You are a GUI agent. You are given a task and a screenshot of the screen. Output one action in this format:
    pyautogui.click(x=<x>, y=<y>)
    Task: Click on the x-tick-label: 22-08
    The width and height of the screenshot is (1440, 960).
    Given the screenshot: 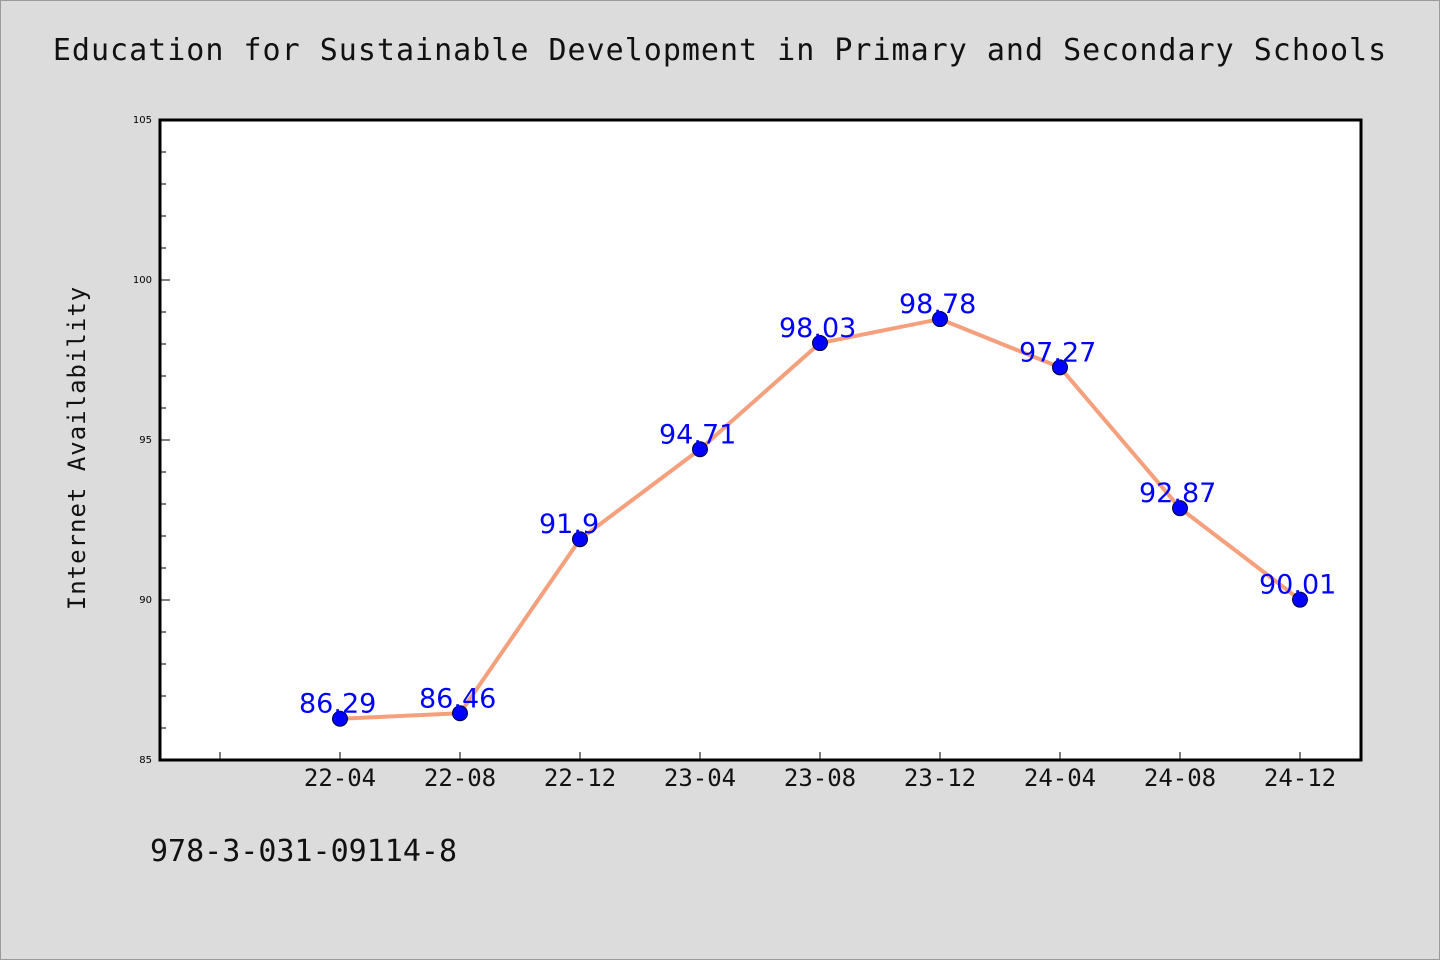 What is the action you would take?
    pyautogui.click(x=460, y=778)
    